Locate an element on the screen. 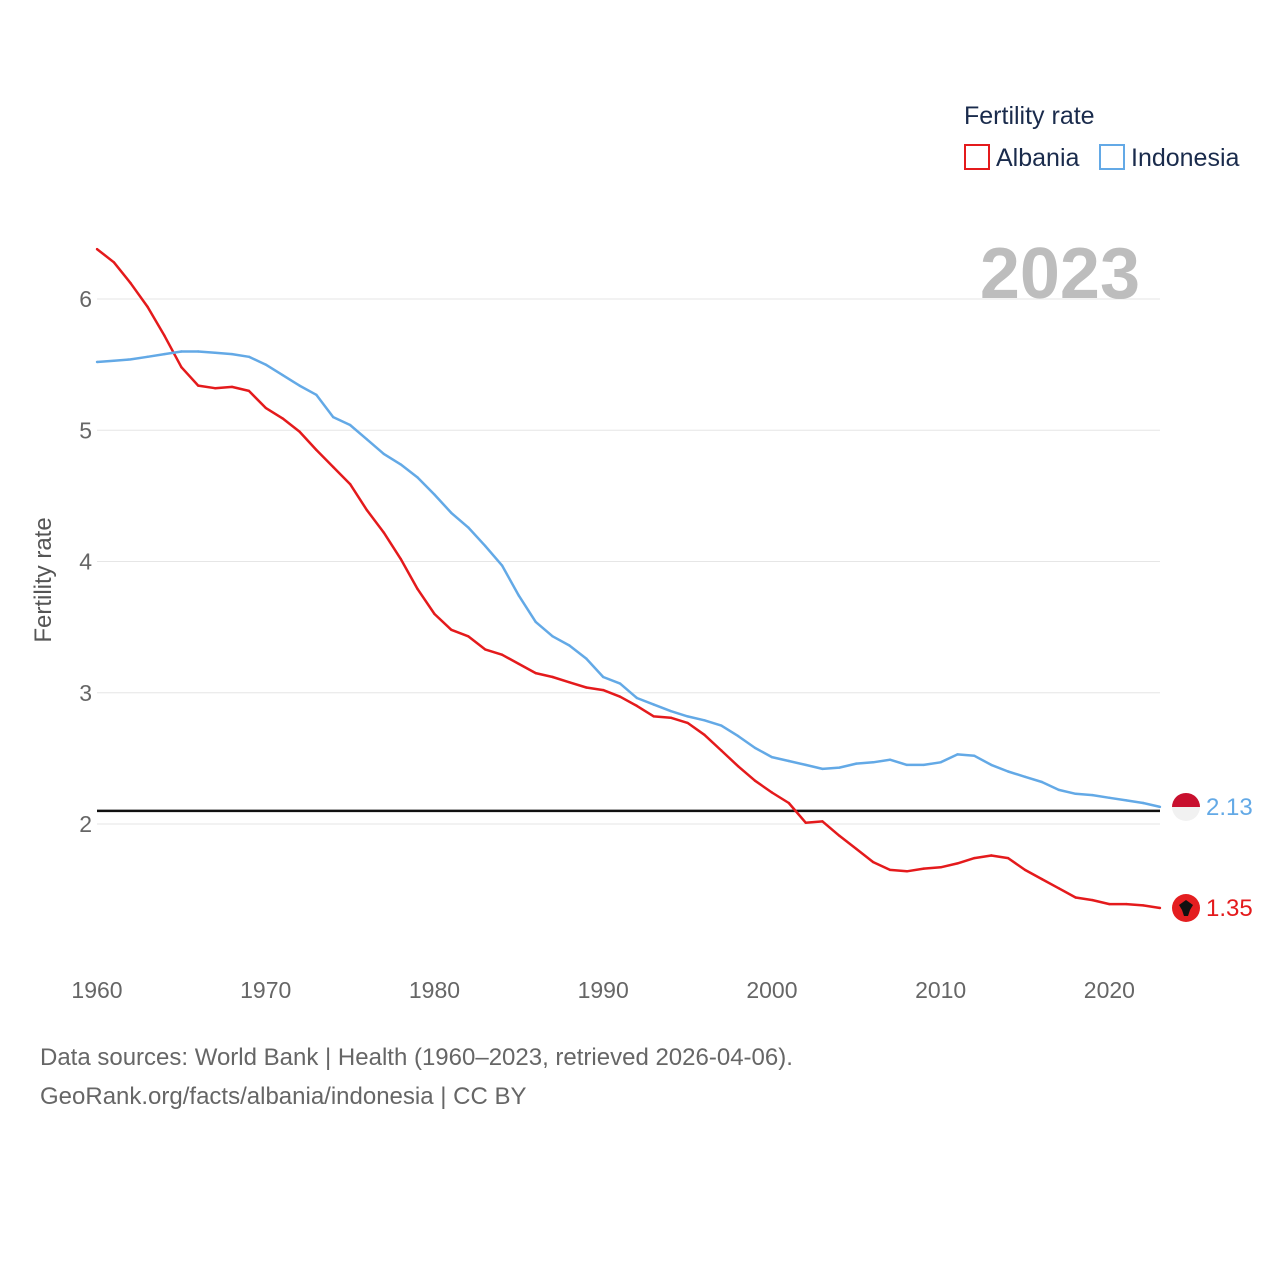 This screenshot has height=1280, width=1280. data-point-albania-1995 is located at coordinates (687, 723).